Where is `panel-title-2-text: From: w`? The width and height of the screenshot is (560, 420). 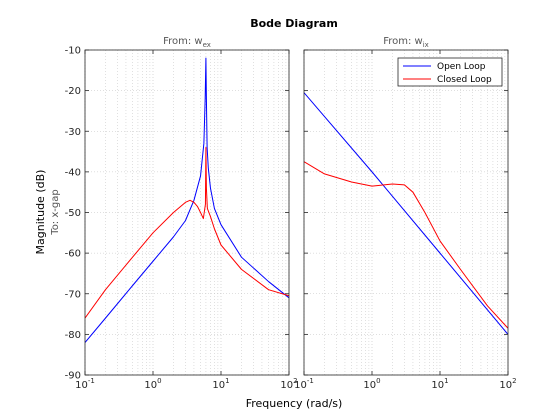
panel-title-2-text: From: w is located at coordinates (403, 41).